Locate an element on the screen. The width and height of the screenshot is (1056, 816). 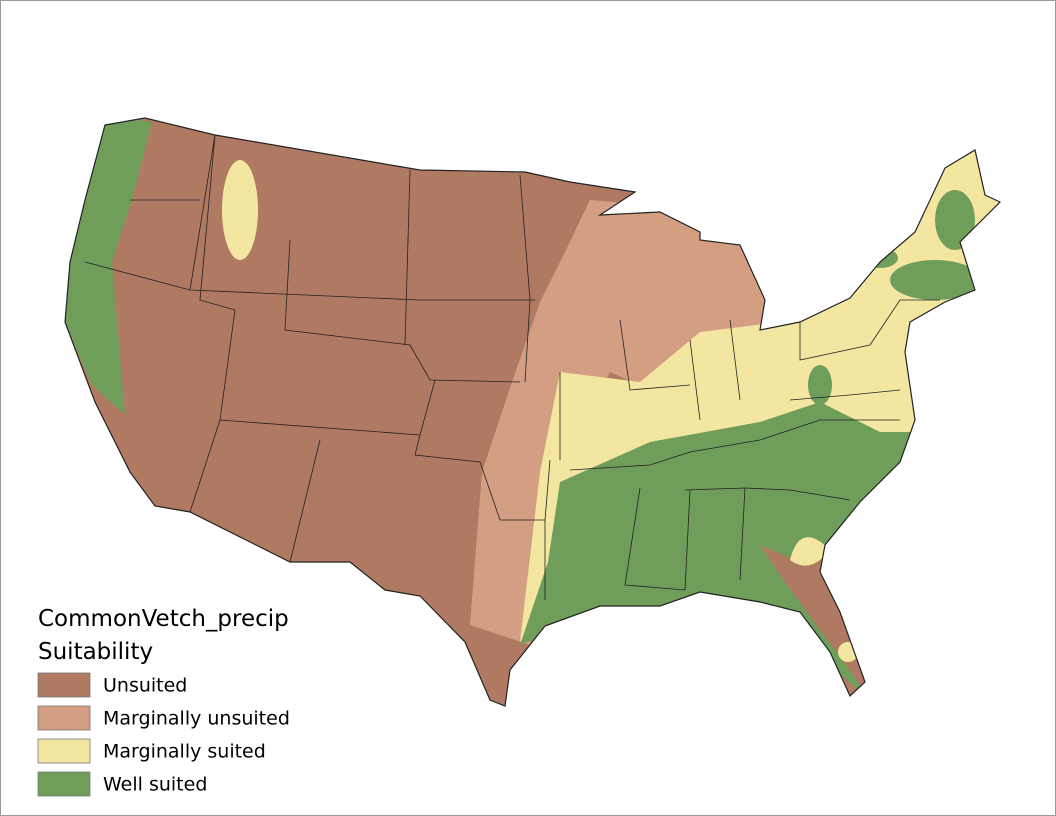
legend-title: CommonVetch_precip is located at coordinates (163, 619).